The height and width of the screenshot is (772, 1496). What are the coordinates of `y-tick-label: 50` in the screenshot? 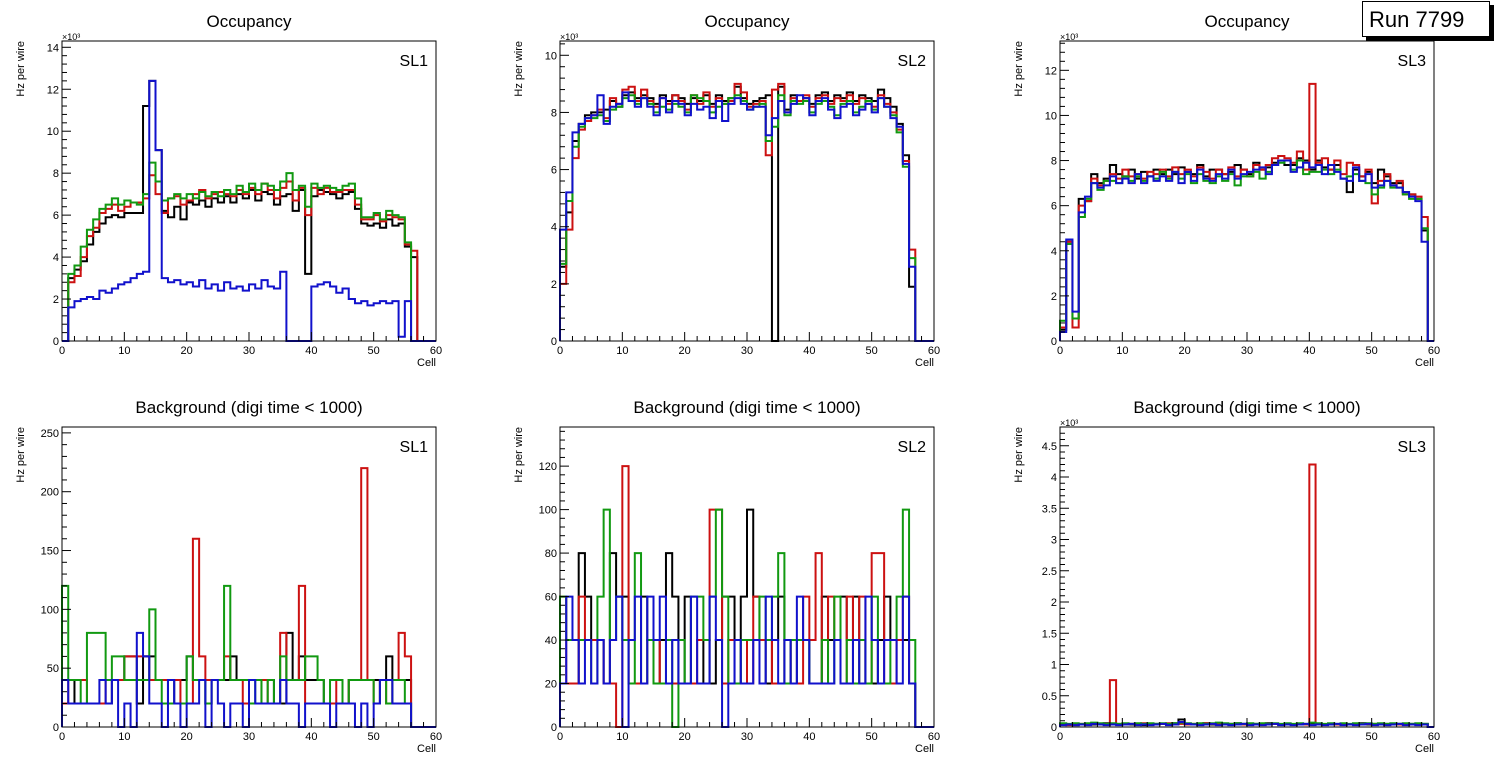 It's located at (53, 669).